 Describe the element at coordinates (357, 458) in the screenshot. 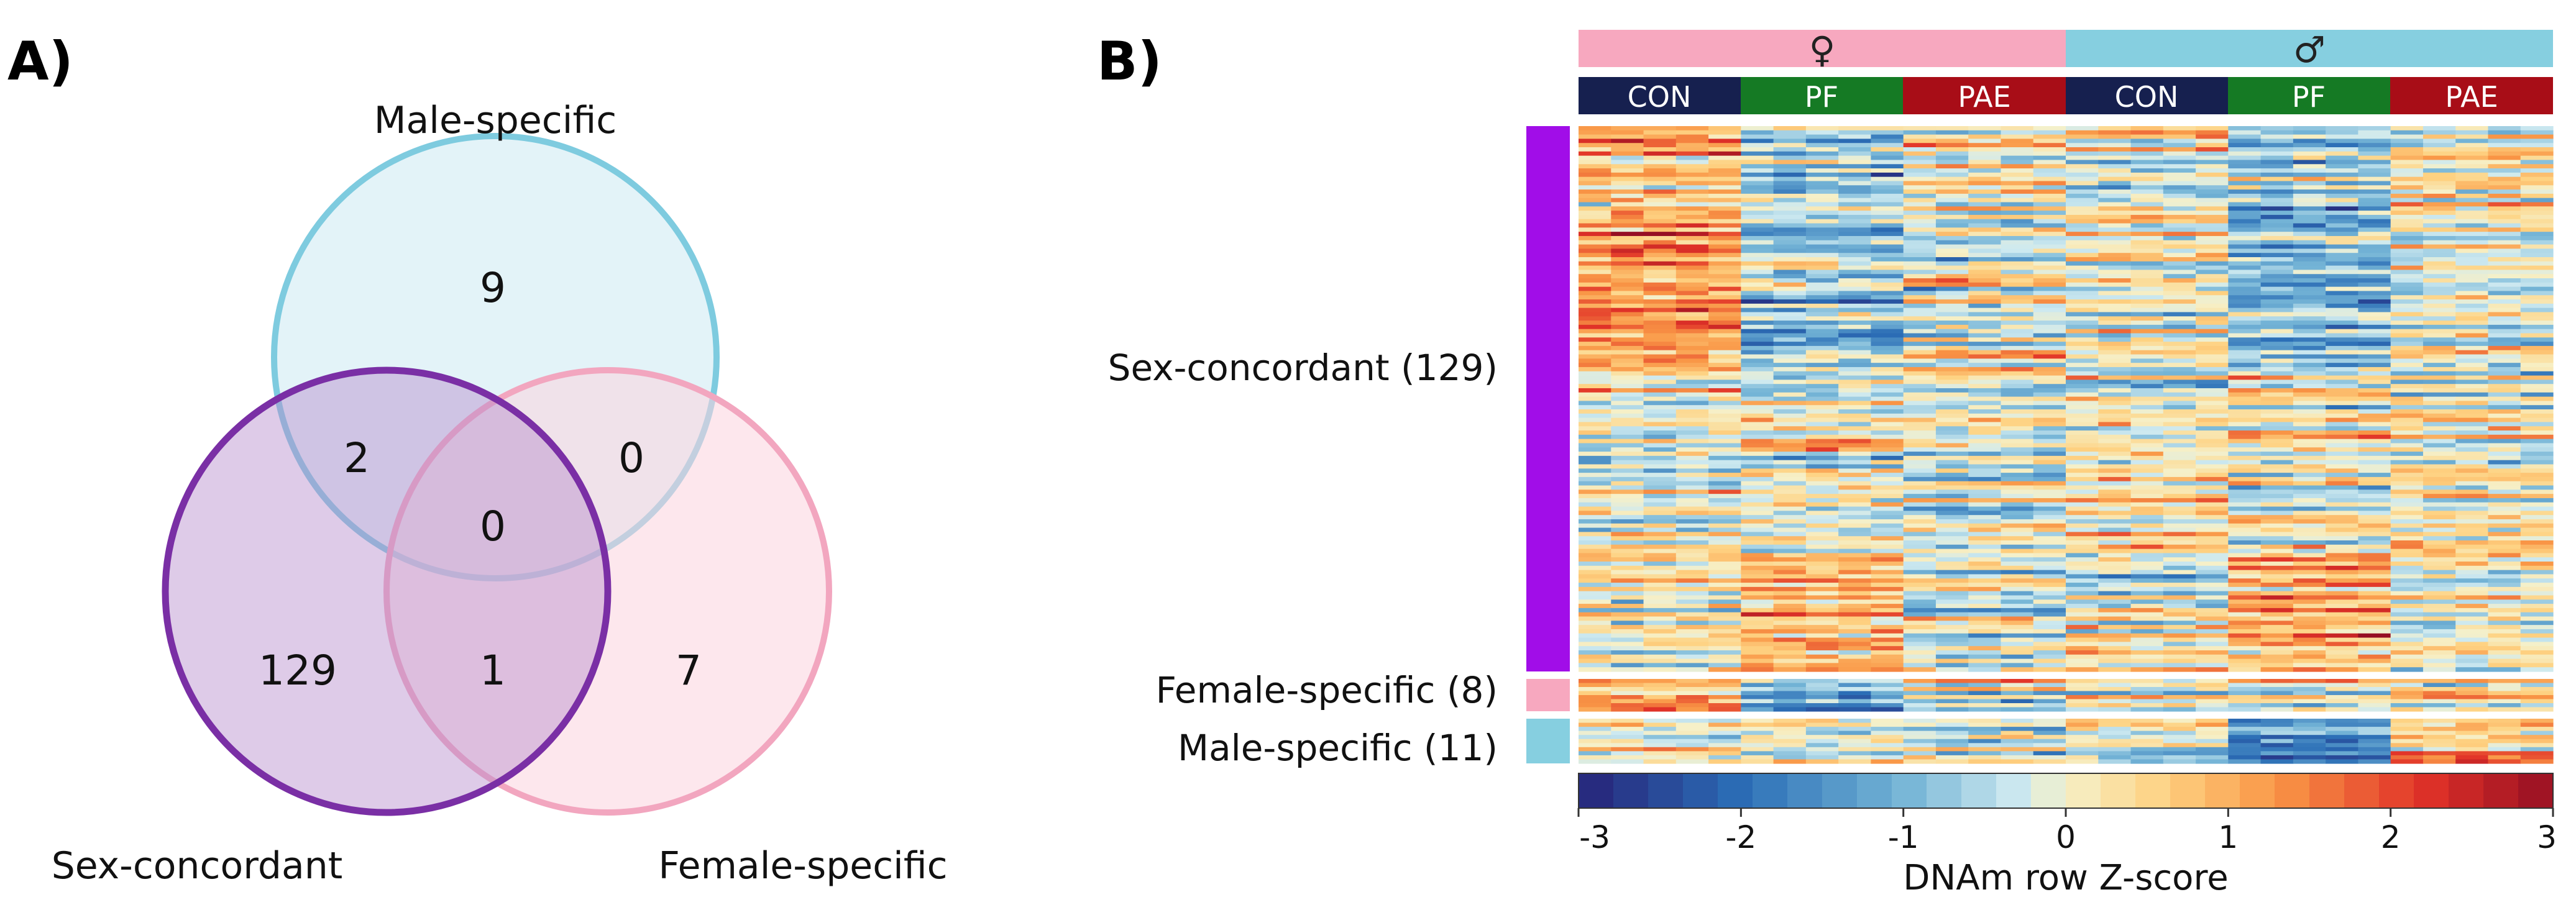

I see `count-male-concordant: 2` at that location.